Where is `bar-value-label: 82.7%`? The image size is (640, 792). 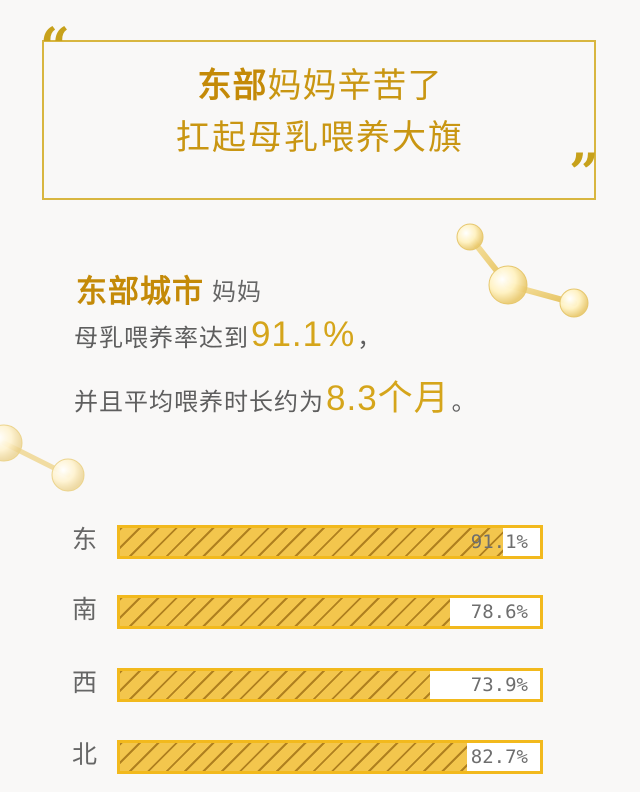 bar-value-label: 82.7% is located at coordinates (499, 757).